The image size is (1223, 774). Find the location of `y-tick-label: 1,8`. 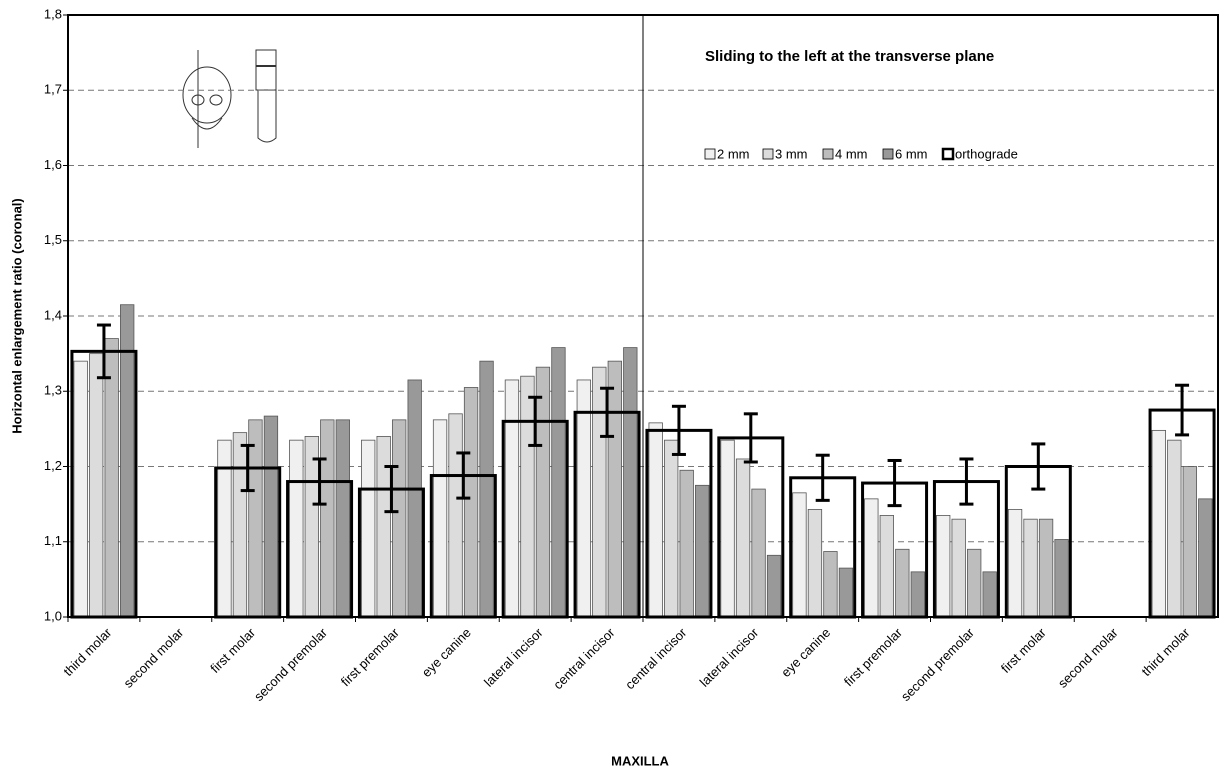

y-tick-label: 1,8 is located at coordinates (53, 13).